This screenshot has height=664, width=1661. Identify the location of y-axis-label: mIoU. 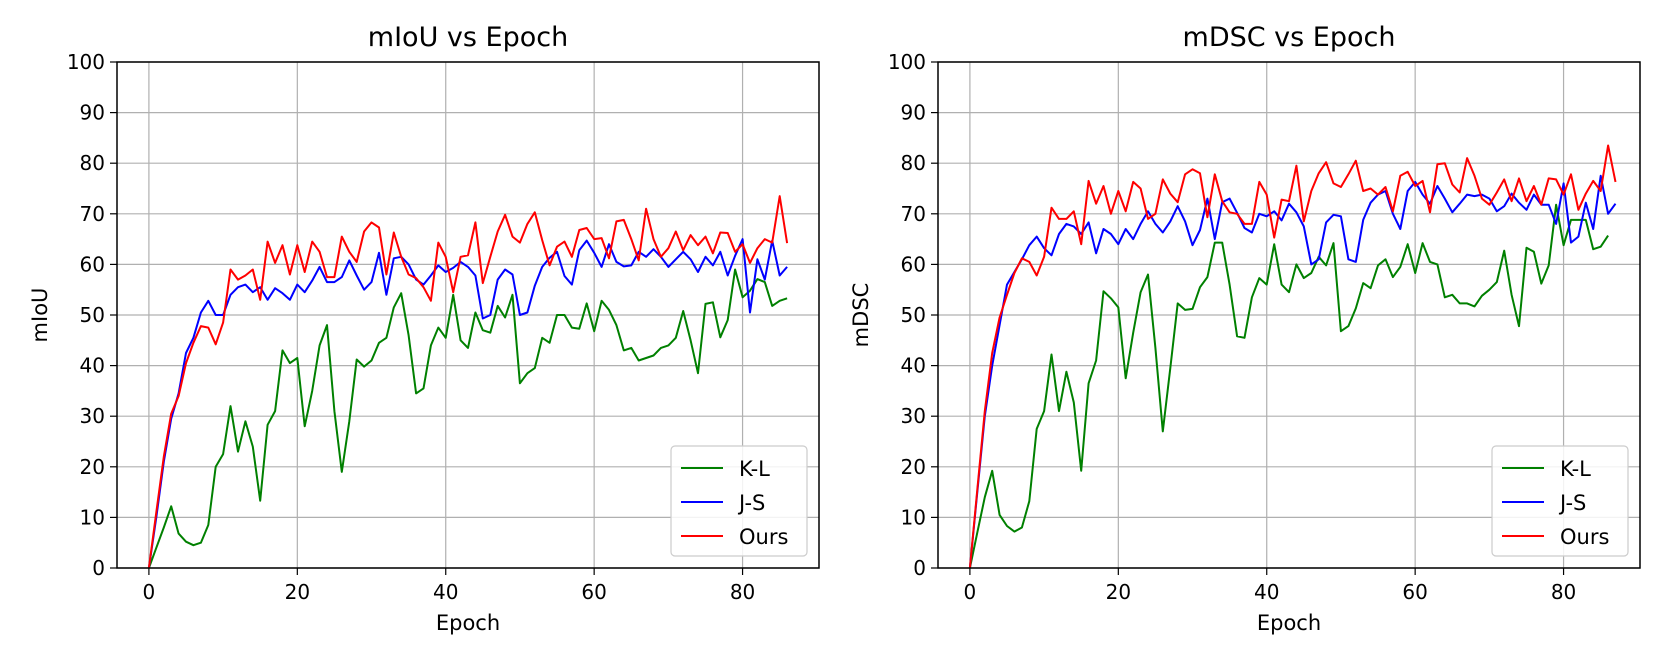
(40, 315).